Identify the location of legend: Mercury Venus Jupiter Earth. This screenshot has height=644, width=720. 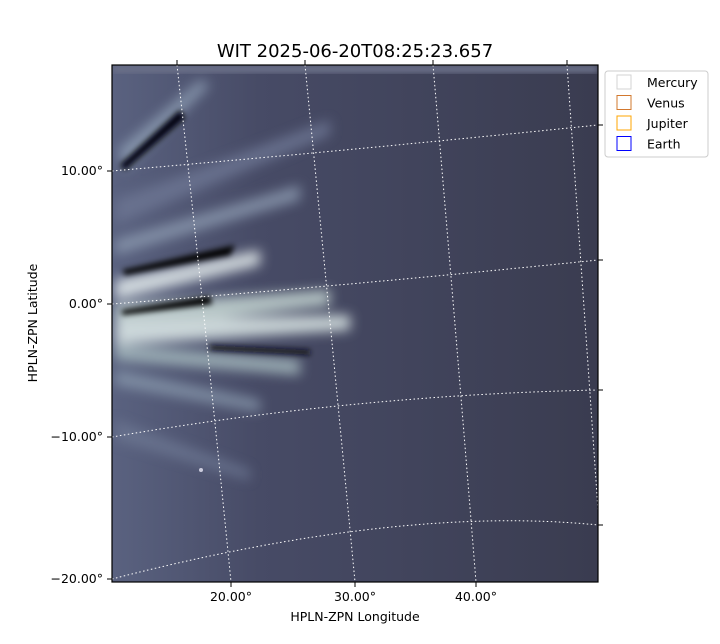
(656, 114).